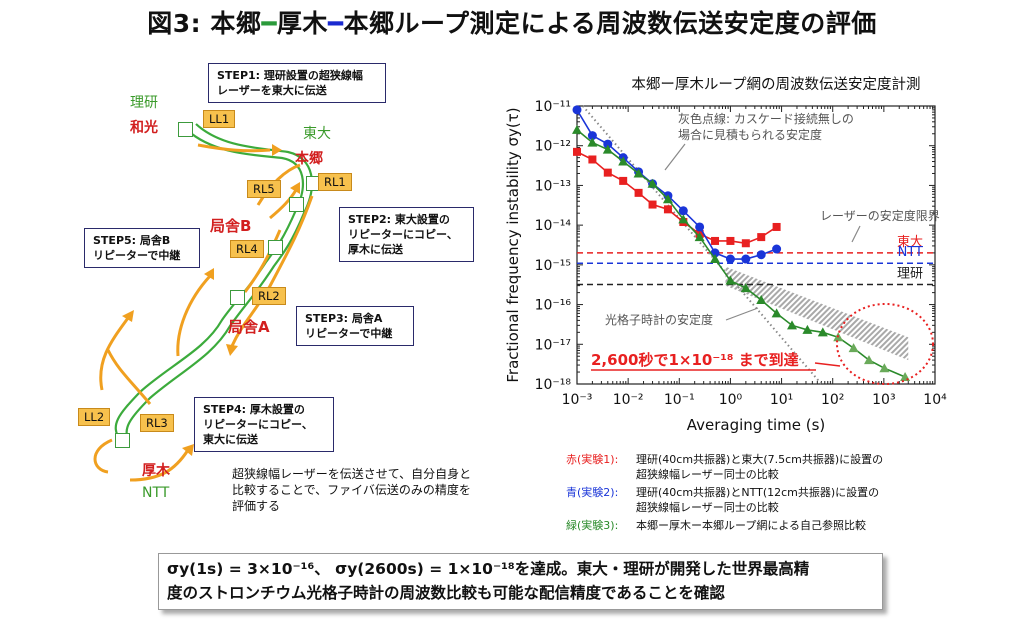 The width and height of the screenshot is (1024, 620). Describe the element at coordinates (775, 84) in the screenshot. I see `chart-title: 本郷ー厚木ループ網の周波数伝送安定度計測` at that location.